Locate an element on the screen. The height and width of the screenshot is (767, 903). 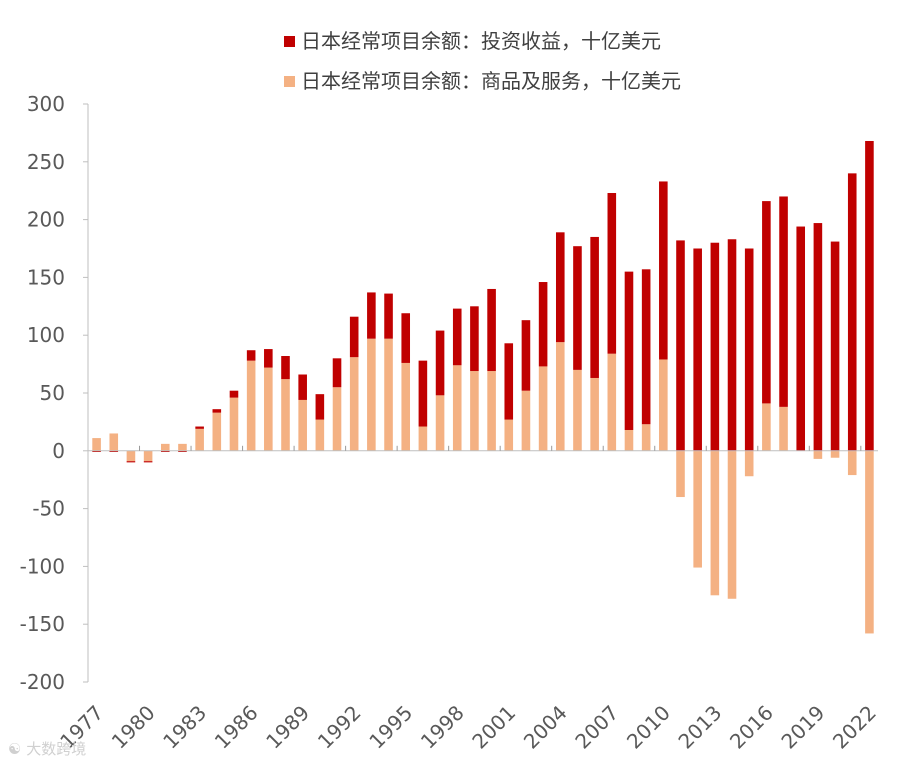
bar-investment-income-1983 is located at coordinates (199, 427).